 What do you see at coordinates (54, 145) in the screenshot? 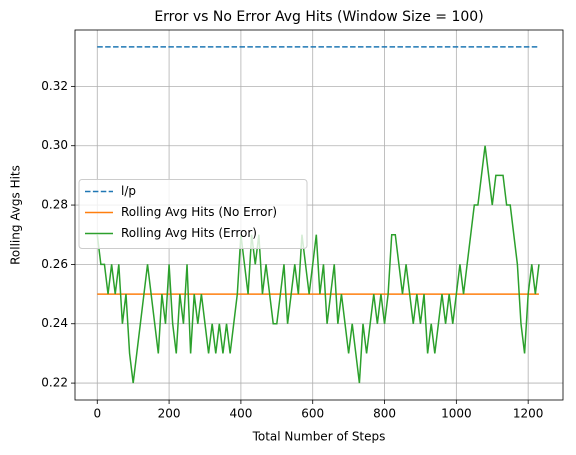
I see `y-tick-label: 0.30` at bounding box center [54, 145].